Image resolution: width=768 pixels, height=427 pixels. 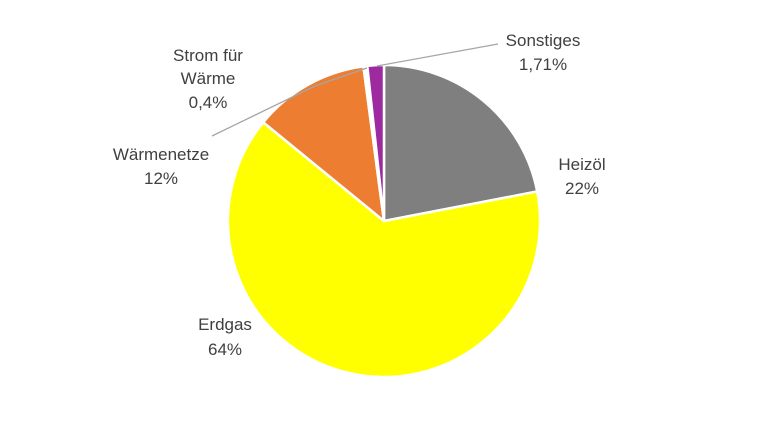 I want to click on label-heizoel-name: Heizöl, so click(x=581, y=164).